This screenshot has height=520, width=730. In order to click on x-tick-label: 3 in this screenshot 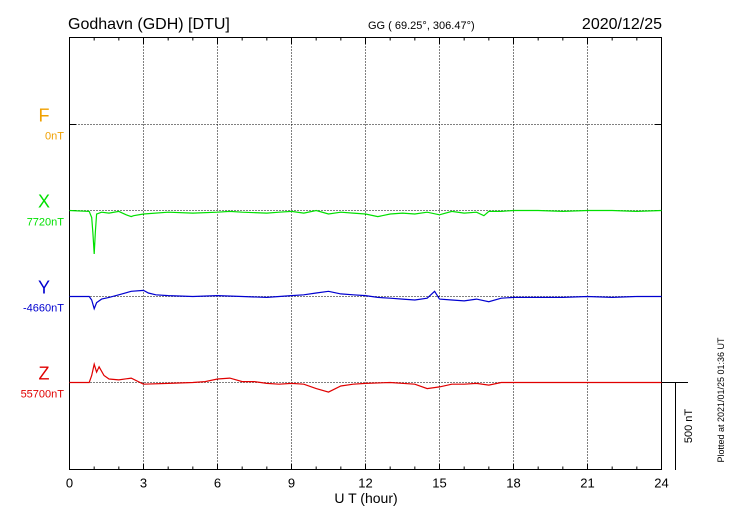, I will do `click(143, 483)`.